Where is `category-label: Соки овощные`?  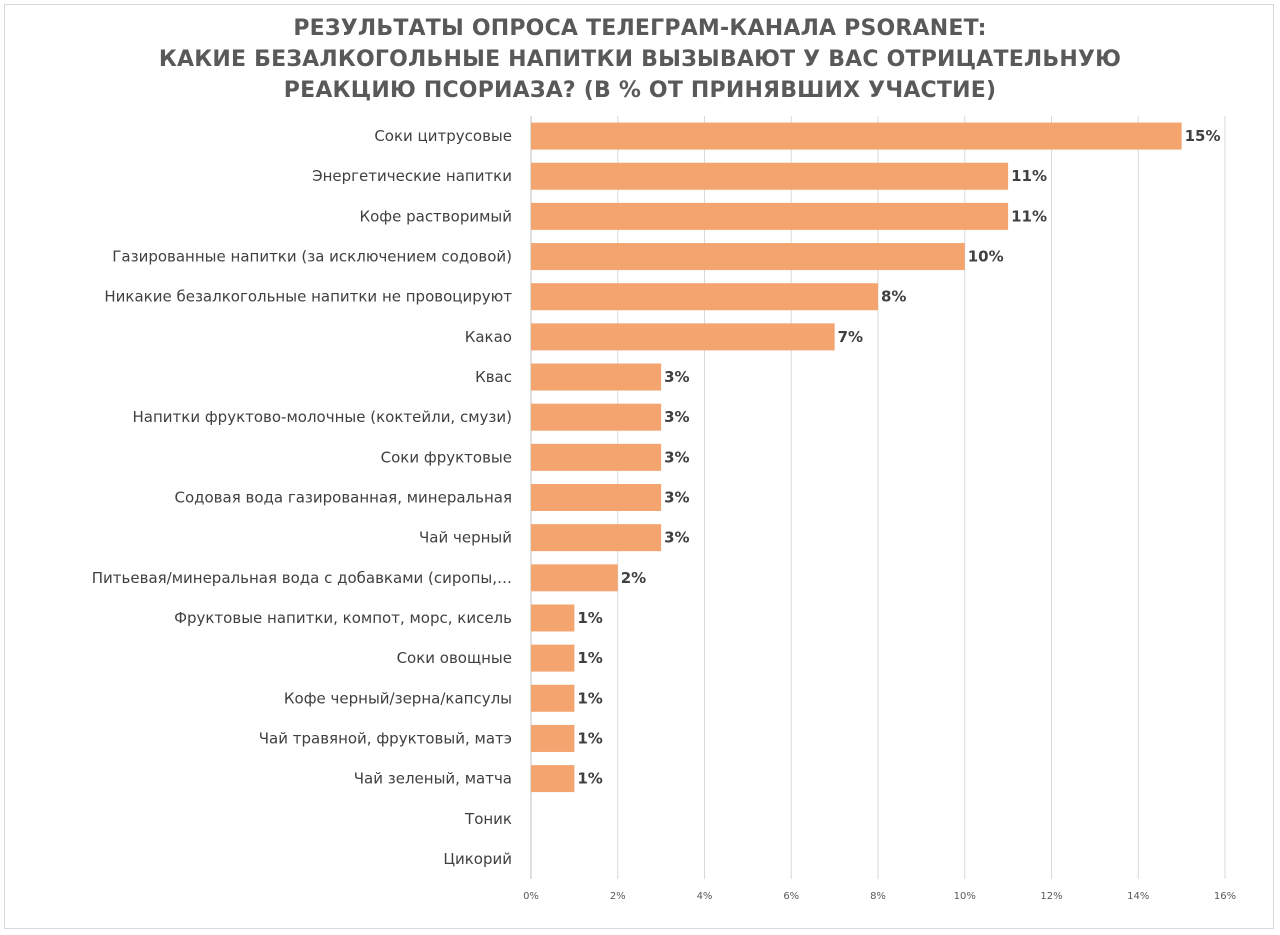 category-label: Соки овощные is located at coordinates (454, 658).